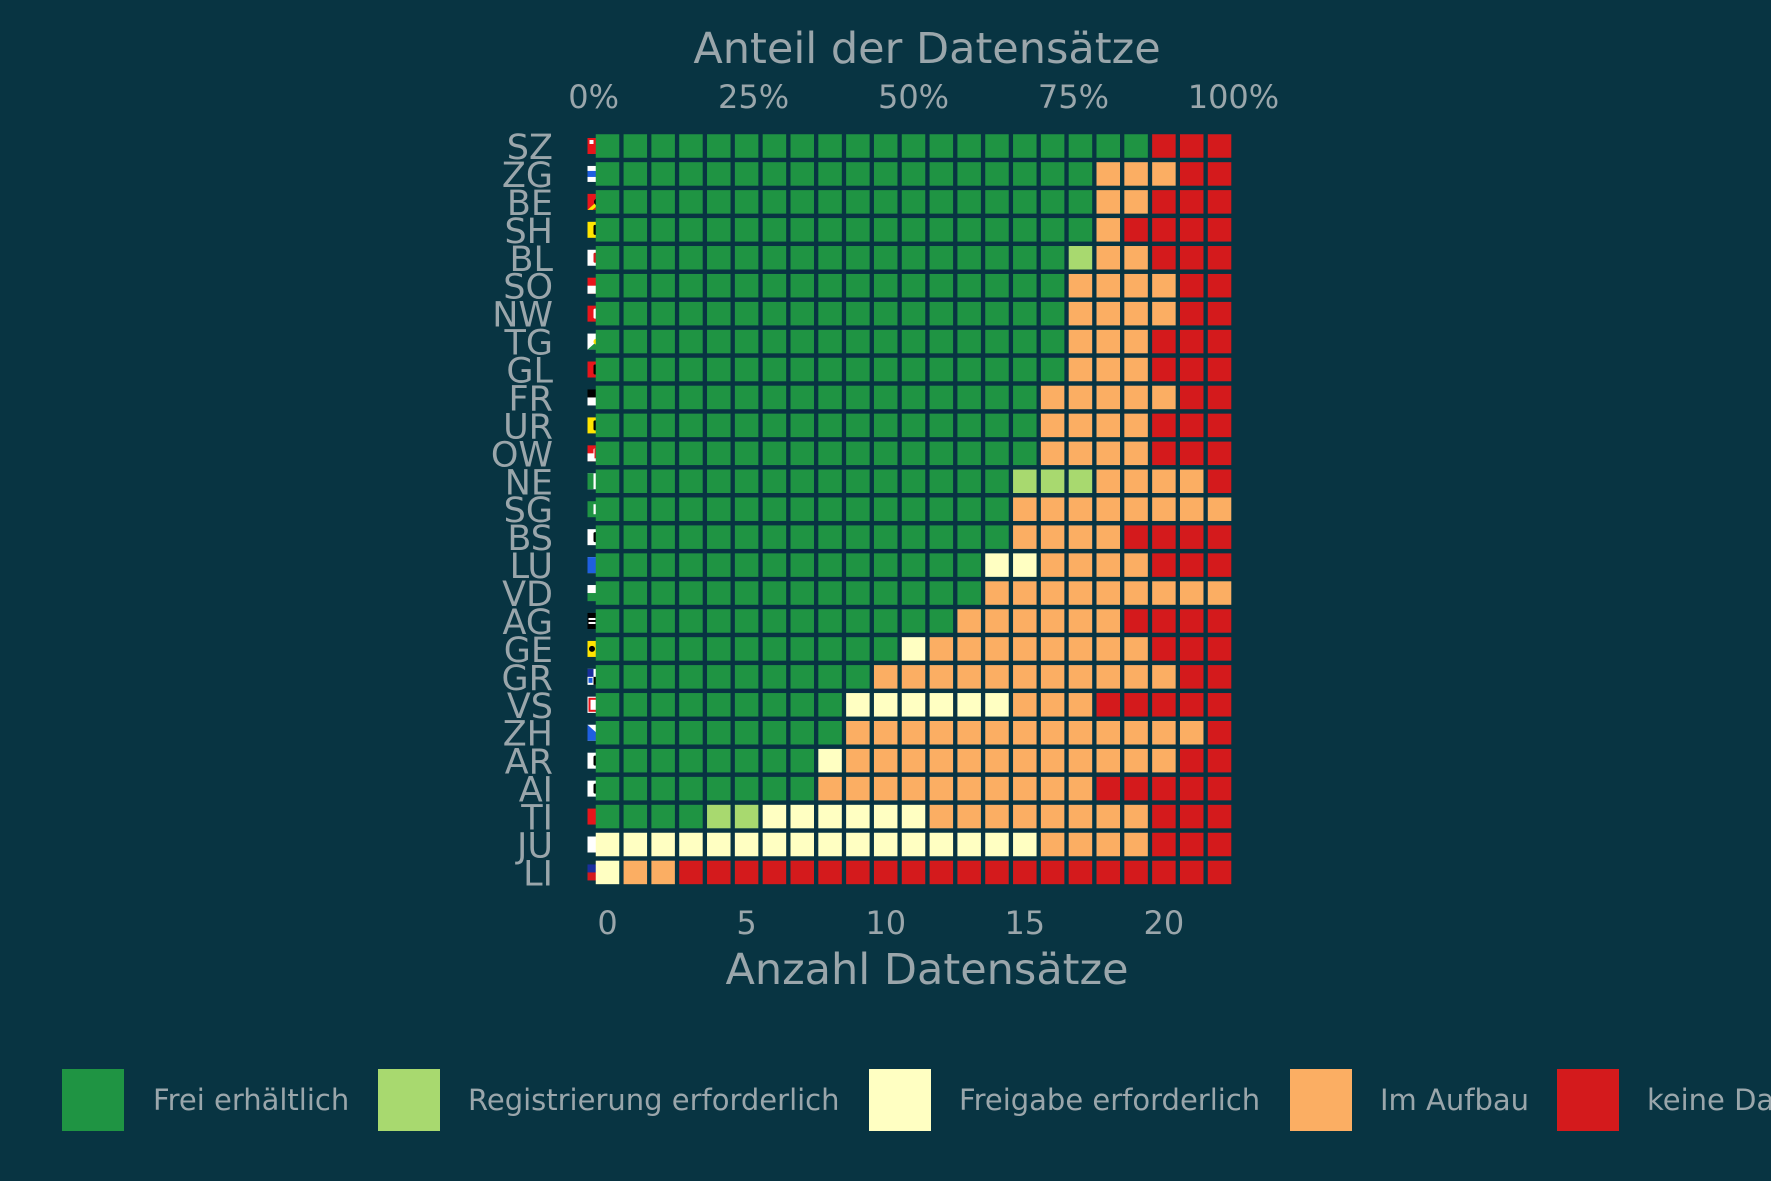 The image size is (1771, 1181). I want to click on row-label-vs: VS, so click(530, 707).